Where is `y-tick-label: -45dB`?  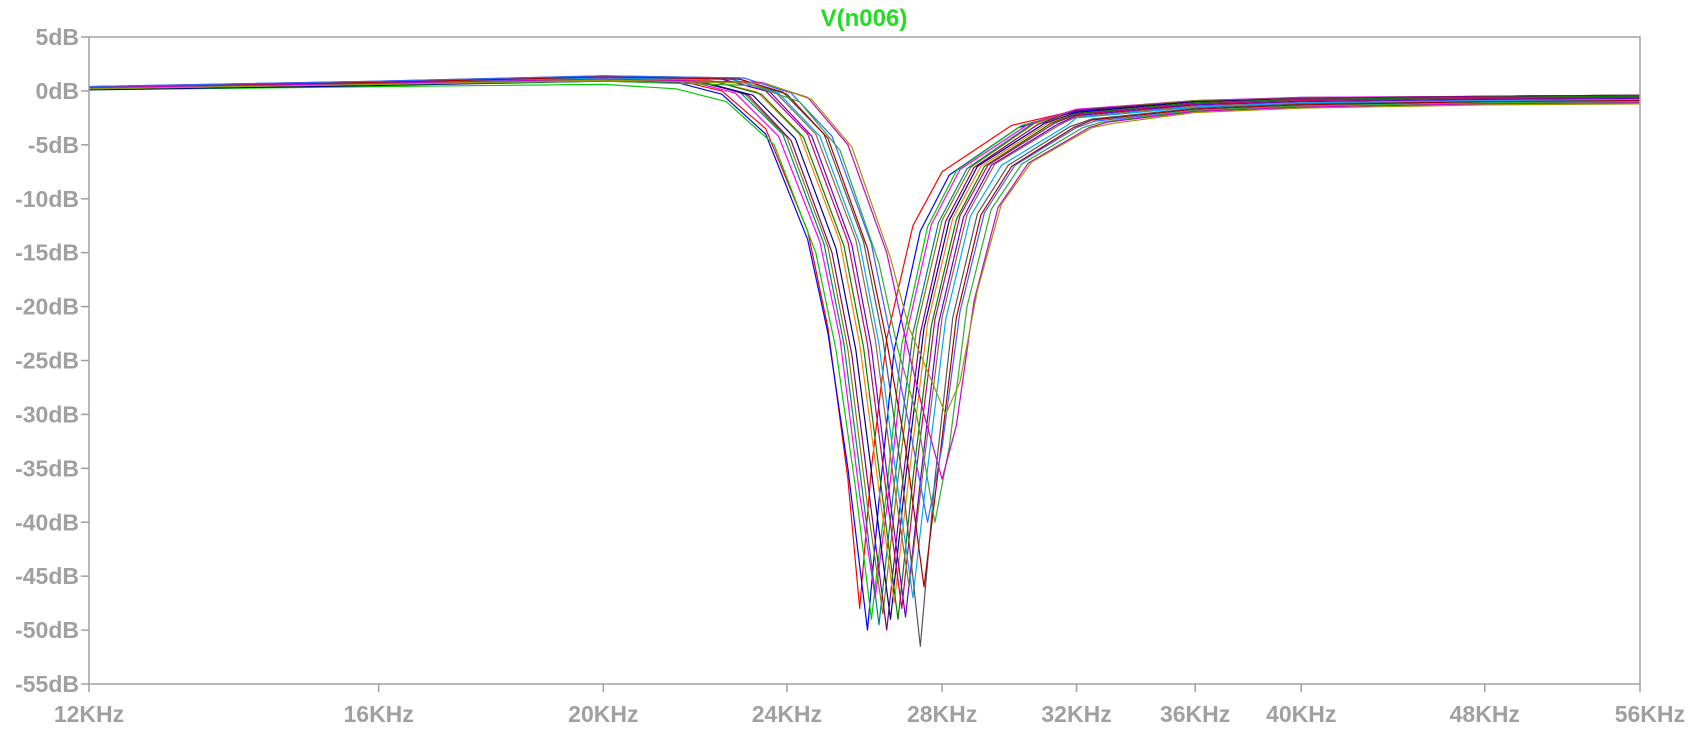
y-tick-label: -45dB is located at coordinates (47, 576).